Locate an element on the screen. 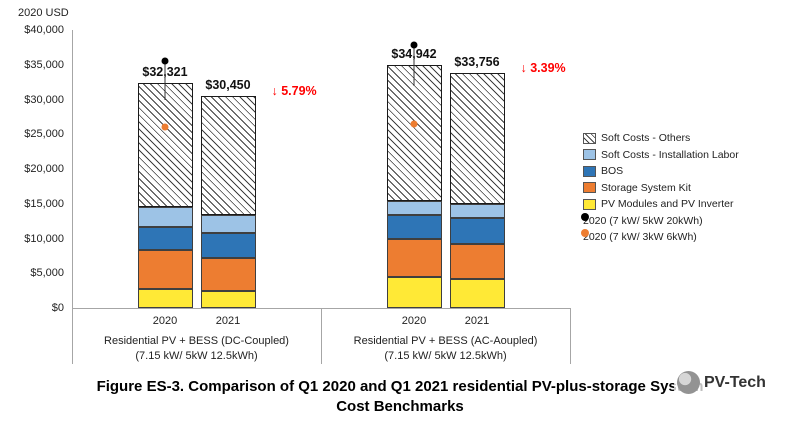 Image resolution: width=800 pixels, height=421 pixels. delta-label: ↓ 3.39% is located at coordinates (543, 68).